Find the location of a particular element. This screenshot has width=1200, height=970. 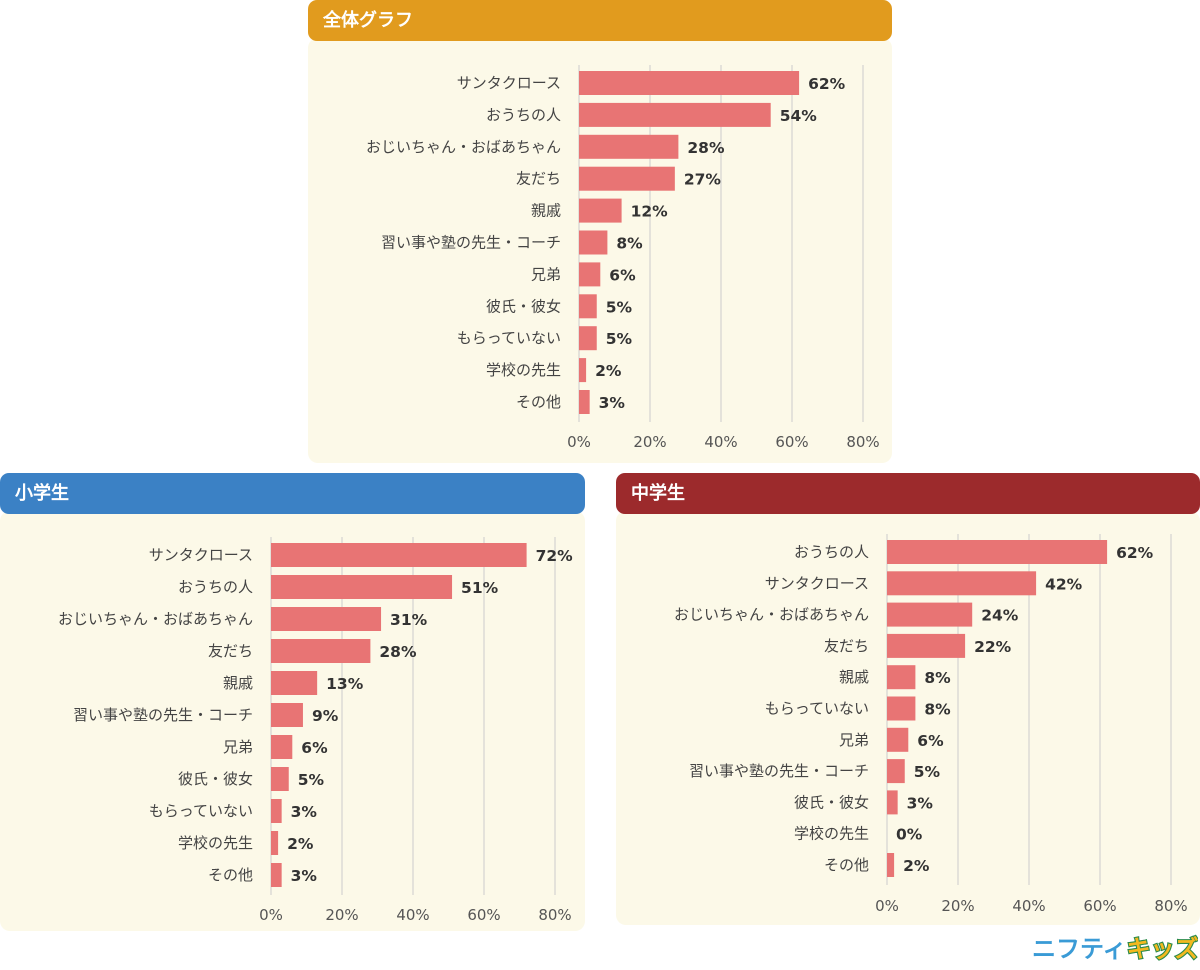

chart-title: 全体グラフ is located at coordinates (600, 20).